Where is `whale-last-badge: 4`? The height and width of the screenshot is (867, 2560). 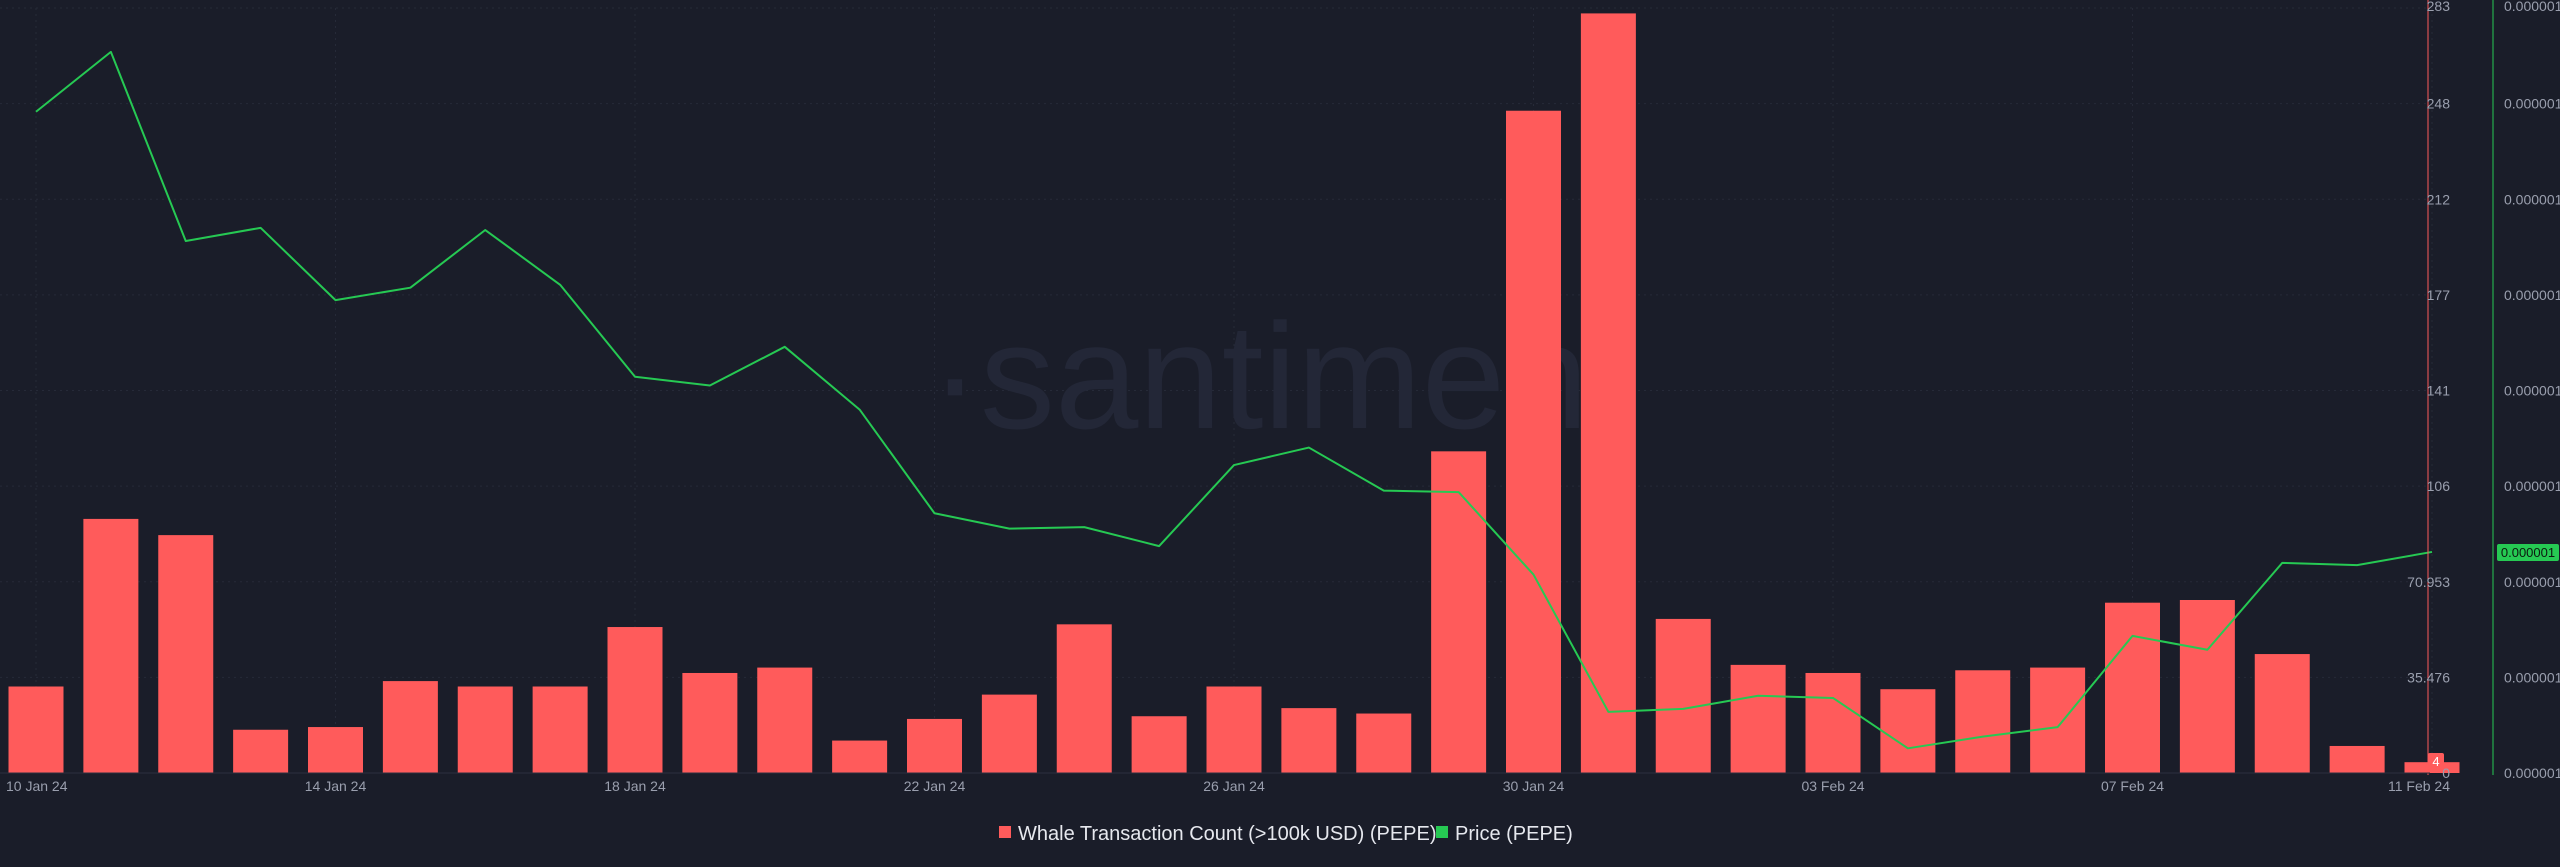
whale-last-badge: 4 is located at coordinates (2436, 761).